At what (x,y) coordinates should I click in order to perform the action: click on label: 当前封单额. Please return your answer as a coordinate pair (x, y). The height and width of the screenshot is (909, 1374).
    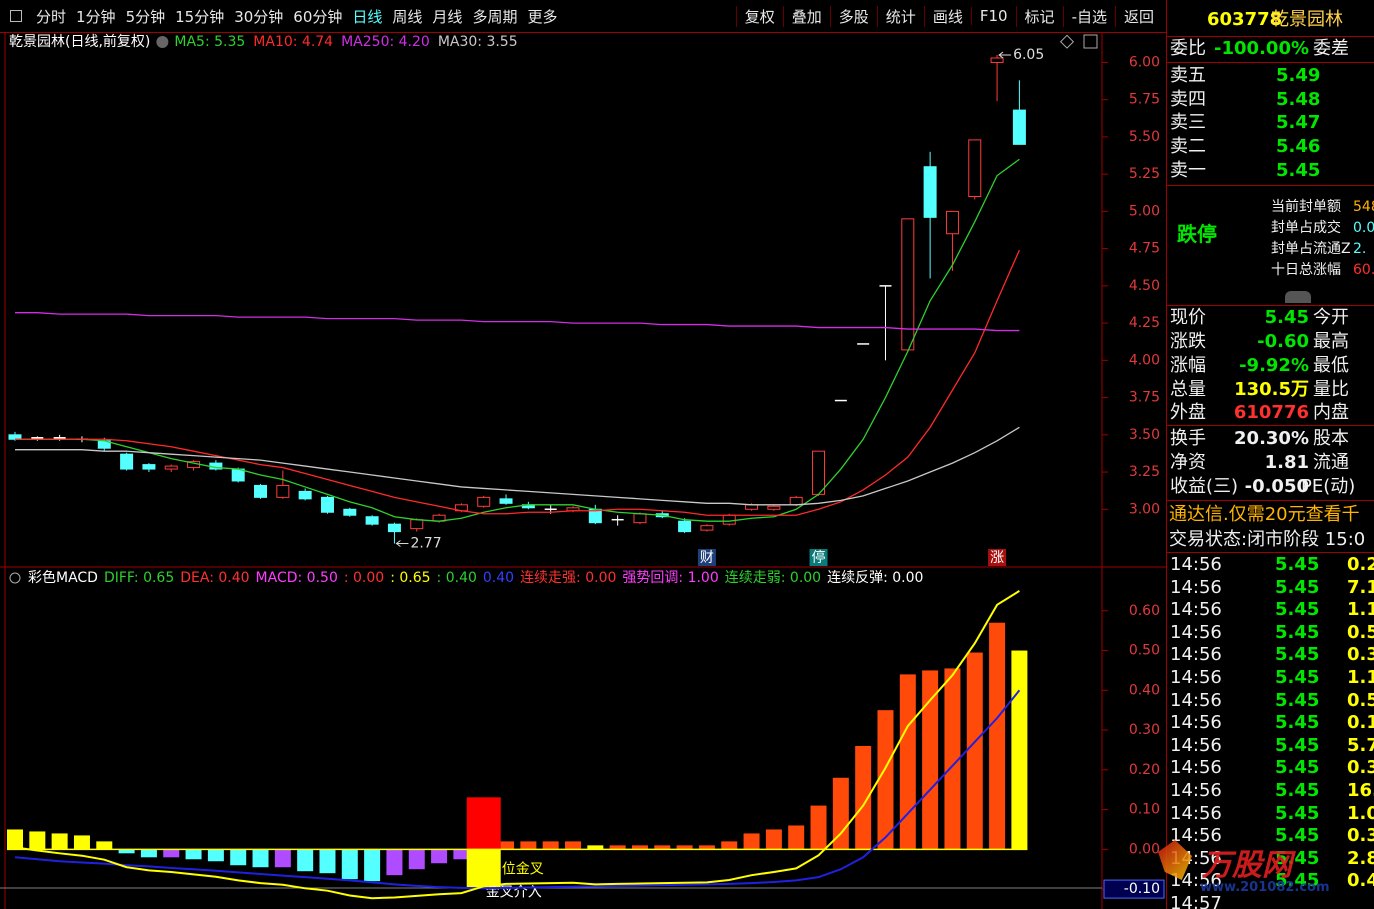
    Looking at the image, I should click on (1306, 207).